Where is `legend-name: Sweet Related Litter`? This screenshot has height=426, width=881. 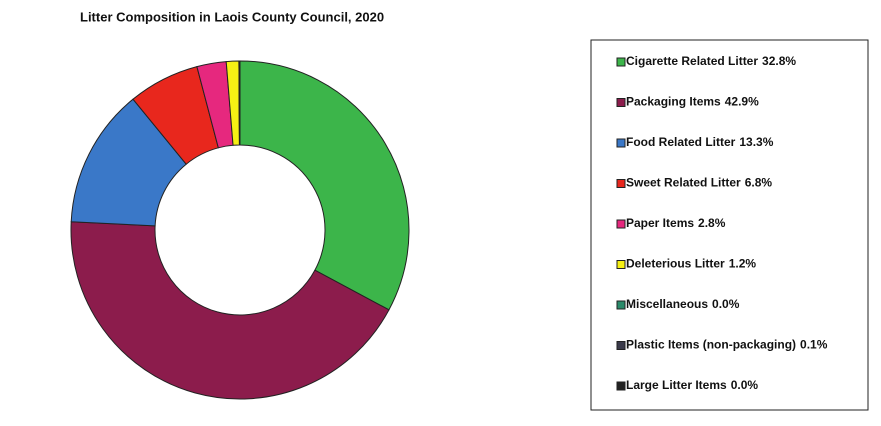 legend-name: Sweet Related Litter is located at coordinates (683, 183).